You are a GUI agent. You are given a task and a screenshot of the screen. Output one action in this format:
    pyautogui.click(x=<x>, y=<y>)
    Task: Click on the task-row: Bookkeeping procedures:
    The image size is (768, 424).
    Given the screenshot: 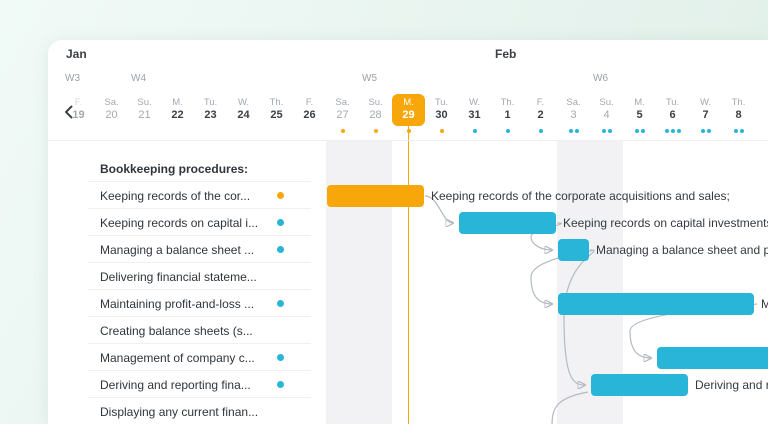 What is the action you would take?
    pyautogui.click(x=180, y=168)
    